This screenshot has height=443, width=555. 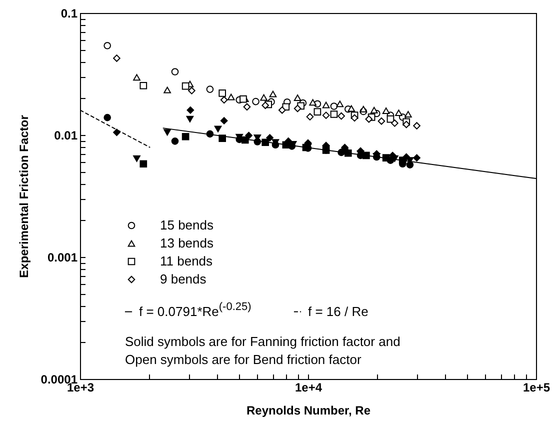 What do you see at coordinates (262, 341) in the screenshot?
I see `annotation: Solid symbols are for Fanning friction factor and` at bounding box center [262, 341].